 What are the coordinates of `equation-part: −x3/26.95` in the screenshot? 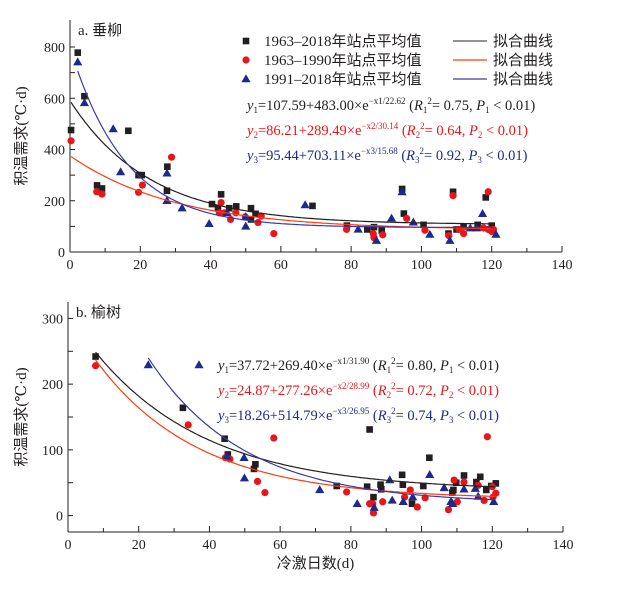 It's located at (350, 411).